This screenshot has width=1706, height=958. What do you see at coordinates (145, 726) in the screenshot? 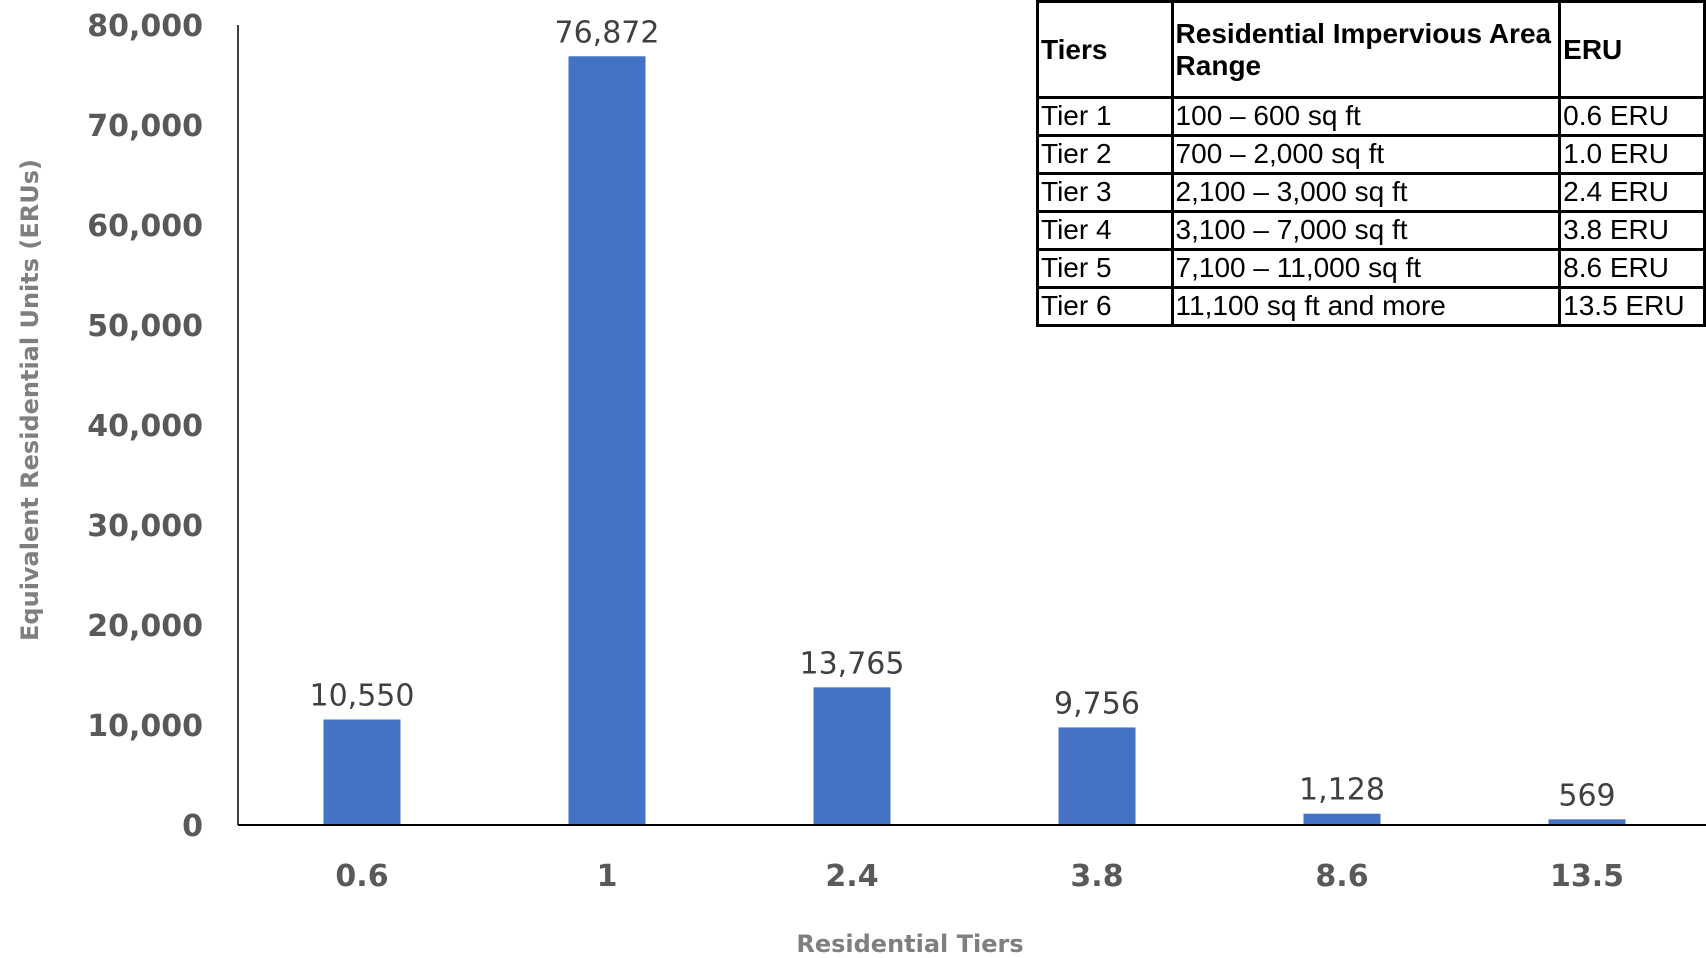
I see `y-tick-label: 10,000` at bounding box center [145, 726].